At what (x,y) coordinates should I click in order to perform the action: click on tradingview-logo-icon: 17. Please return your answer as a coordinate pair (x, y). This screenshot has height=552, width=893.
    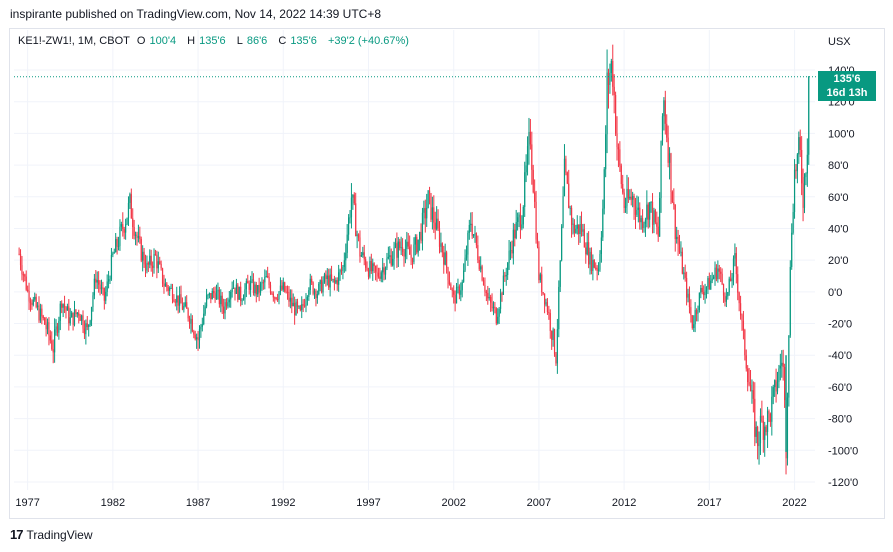
    Looking at the image, I should click on (17, 534).